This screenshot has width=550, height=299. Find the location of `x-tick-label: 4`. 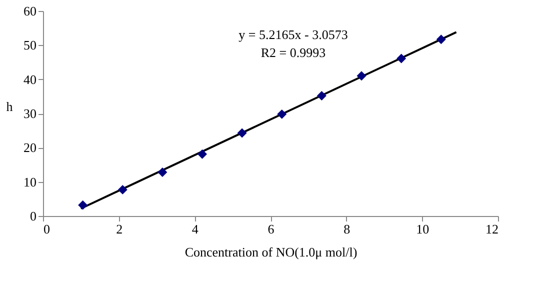

x-tick-label: 4 is located at coordinates (195, 229).